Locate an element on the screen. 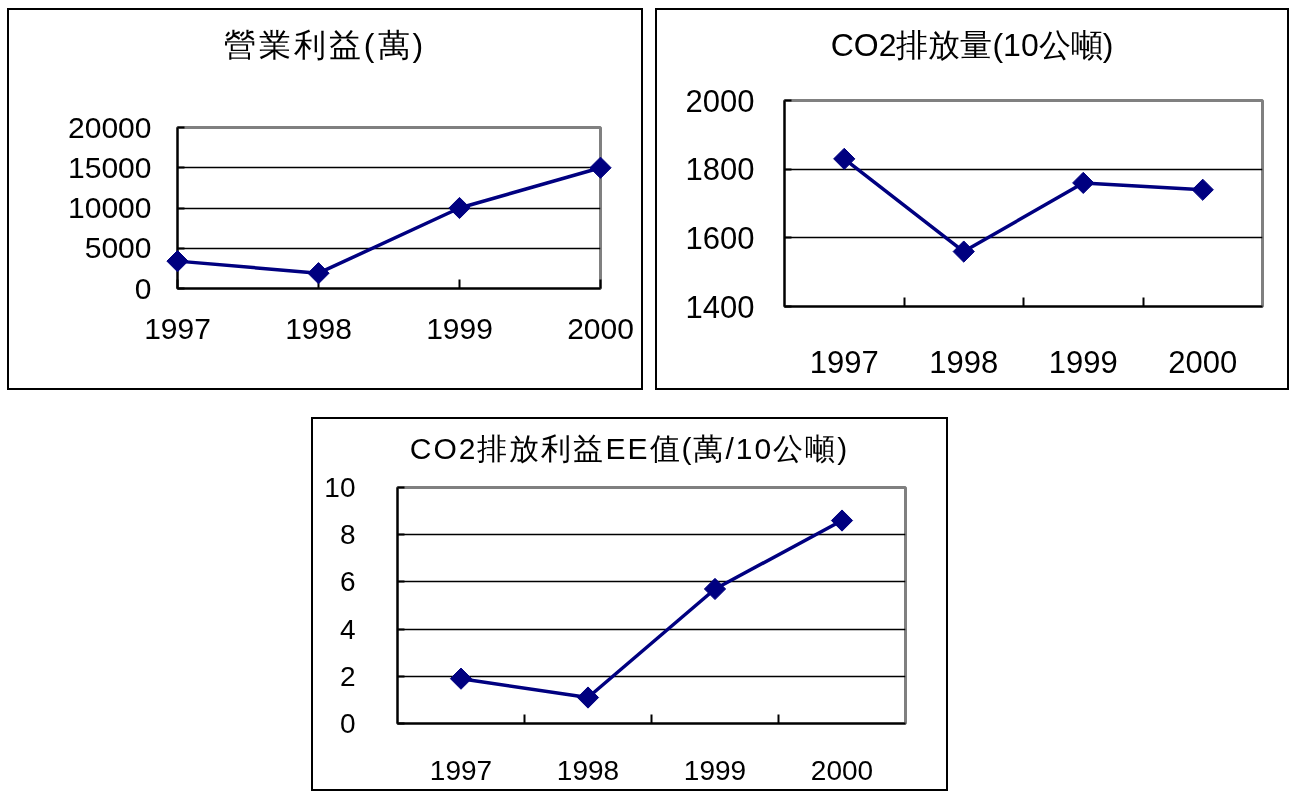 This screenshot has height=793, width=1293. y-tick-label: 1600 is located at coordinates (720, 238).